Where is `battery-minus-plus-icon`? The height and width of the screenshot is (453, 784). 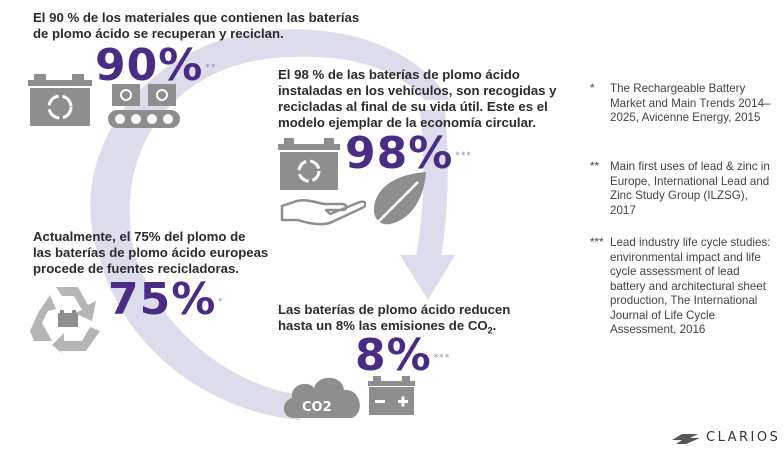 battery-minus-plus-icon is located at coordinates (391, 395).